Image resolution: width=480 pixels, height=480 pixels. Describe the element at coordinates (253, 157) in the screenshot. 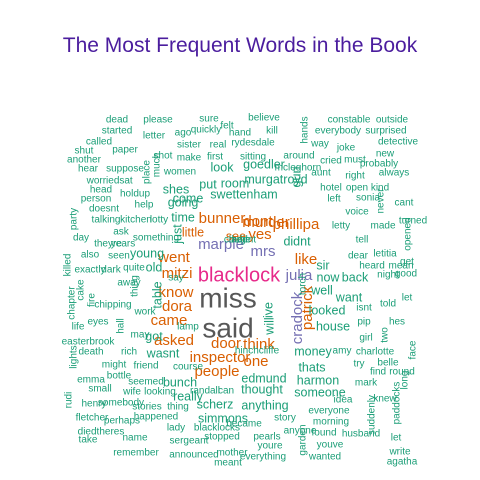

I see `word-sitting: sitting` at that location.